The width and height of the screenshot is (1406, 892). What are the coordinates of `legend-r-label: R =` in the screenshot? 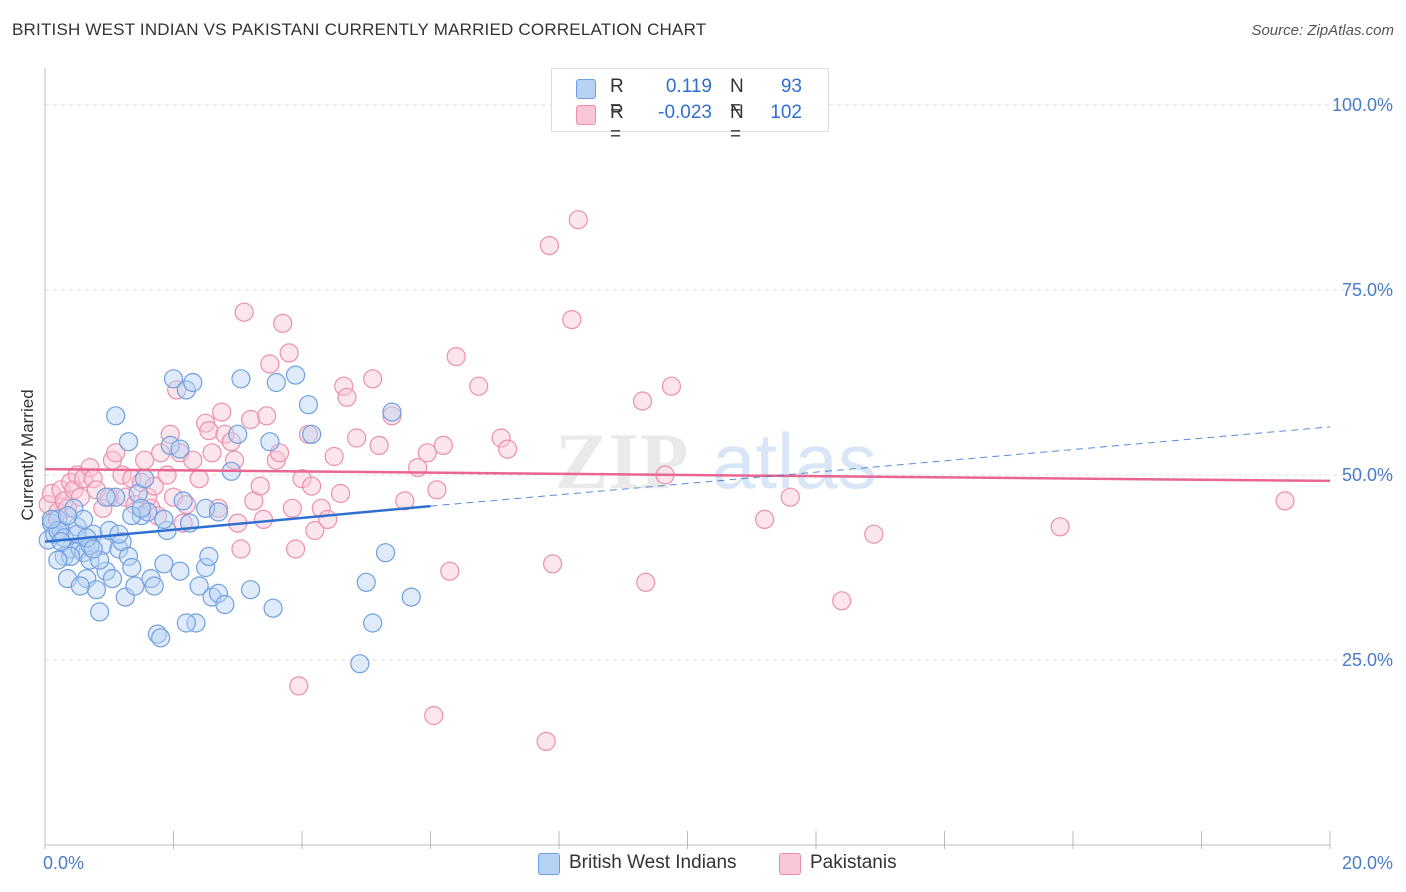 It's located at (617, 97).